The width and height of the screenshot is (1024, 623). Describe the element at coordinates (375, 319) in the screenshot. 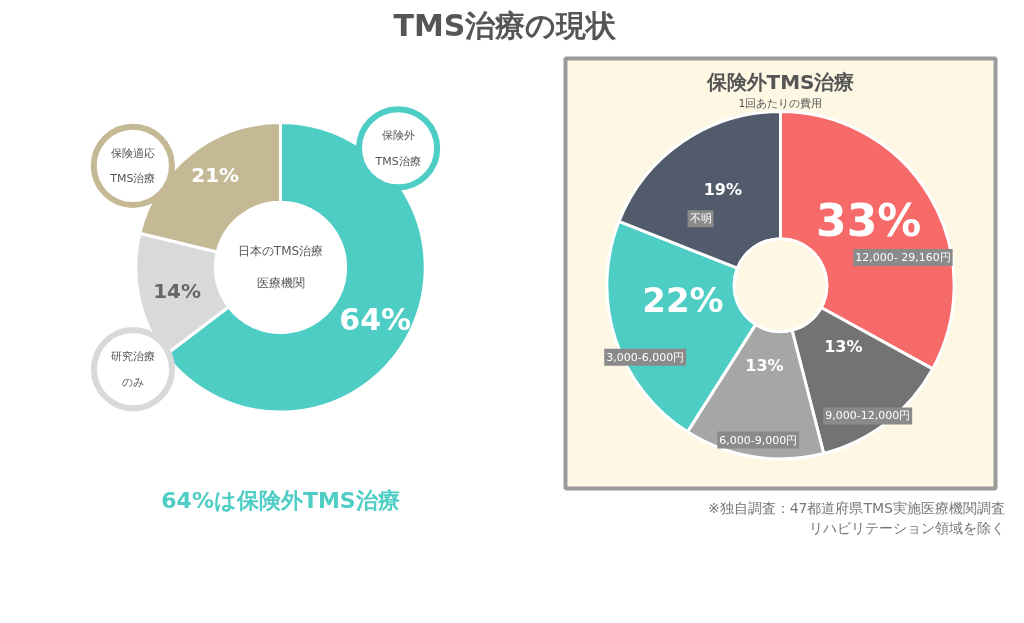

I see `data-label: 64%` at that location.